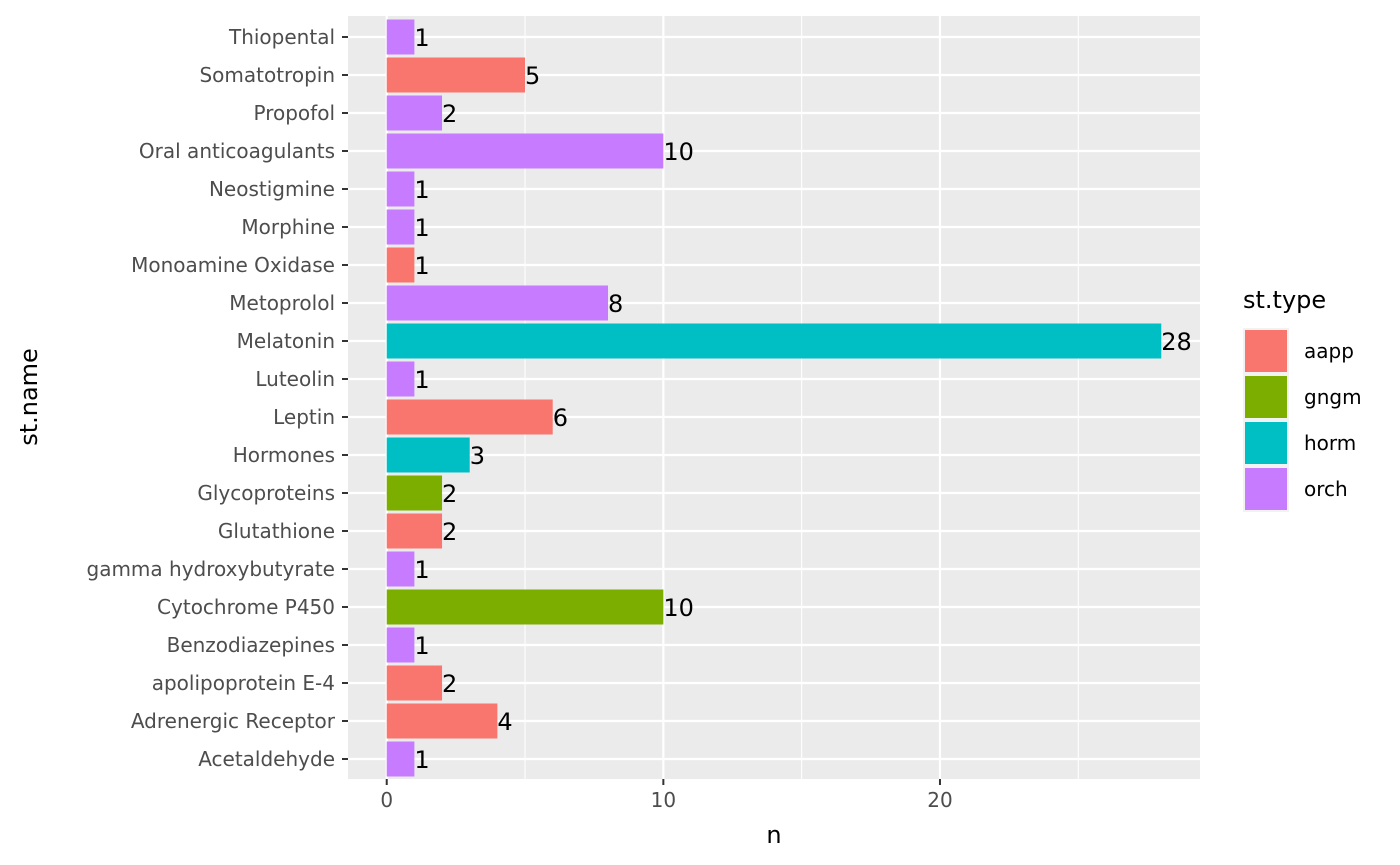  I want to click on y-tick-label: Neostigmine, so click(272, 189).